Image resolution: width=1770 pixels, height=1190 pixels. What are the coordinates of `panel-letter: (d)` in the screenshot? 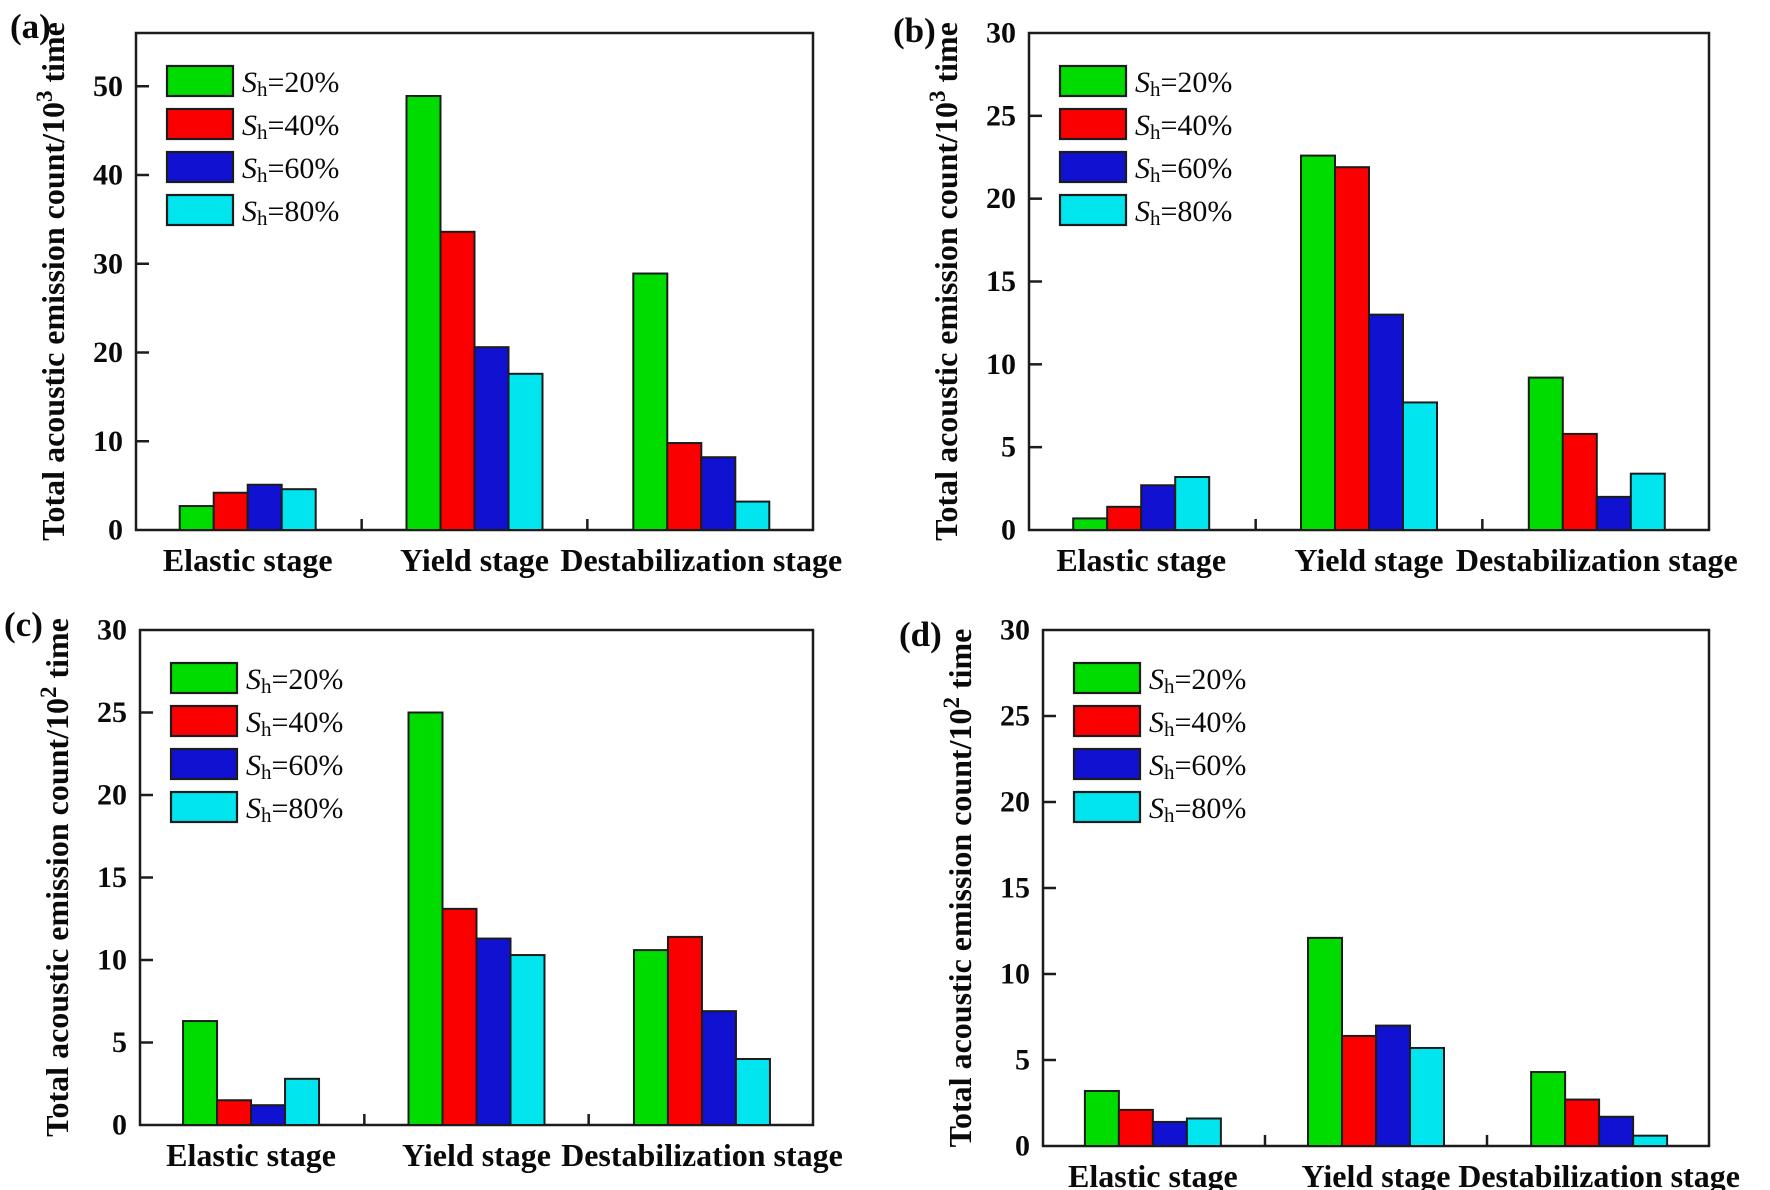 It's located at (920, 634).